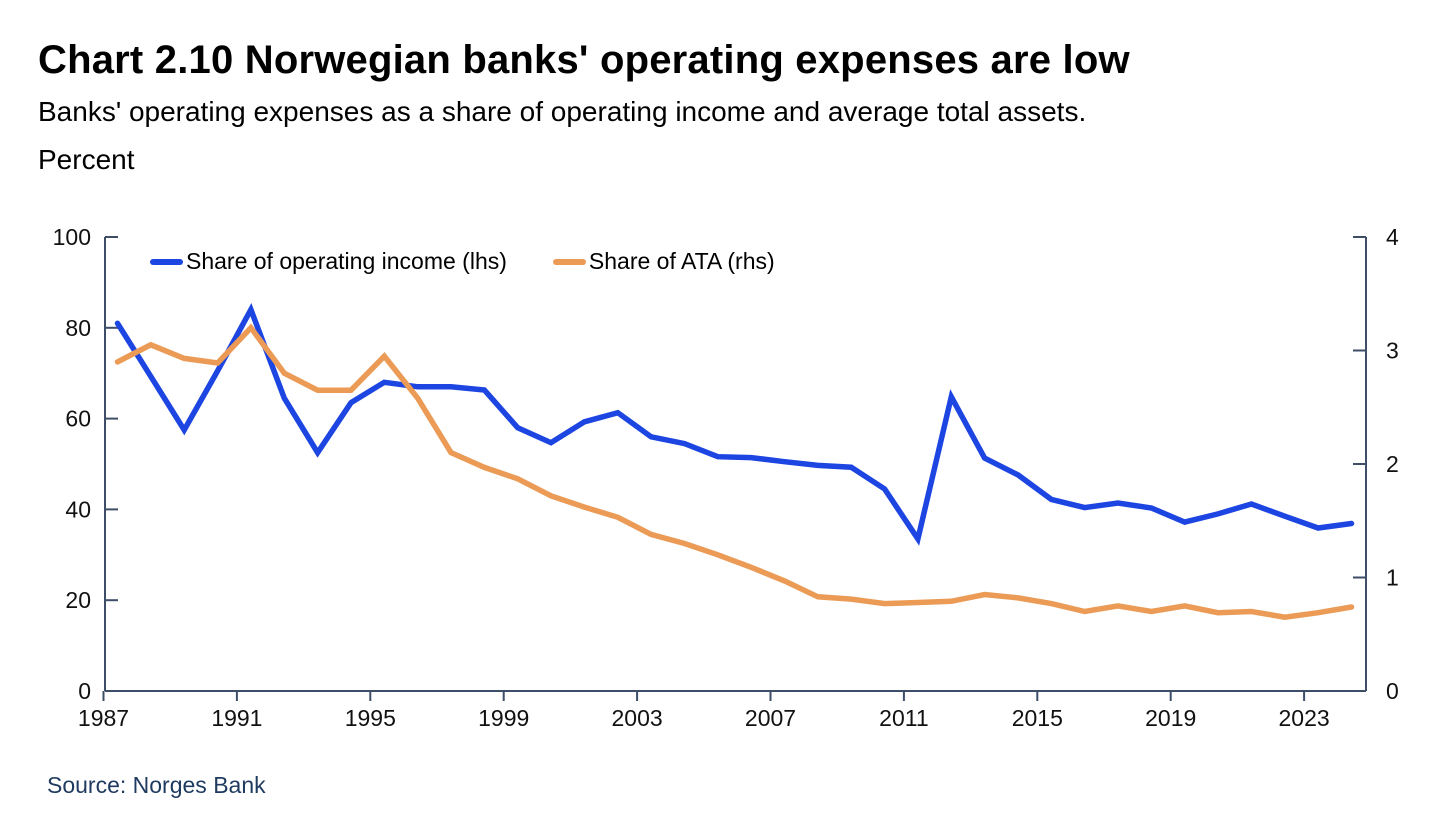  What do you see at coordinates (503, 718) in the screenshot?
I see `x-tick-label: 1999` at bounding box center [503, 718].